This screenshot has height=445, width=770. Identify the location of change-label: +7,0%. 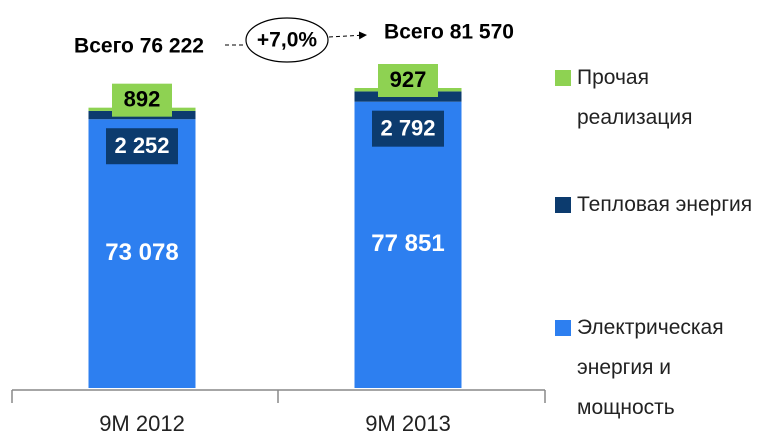
(287, 40).